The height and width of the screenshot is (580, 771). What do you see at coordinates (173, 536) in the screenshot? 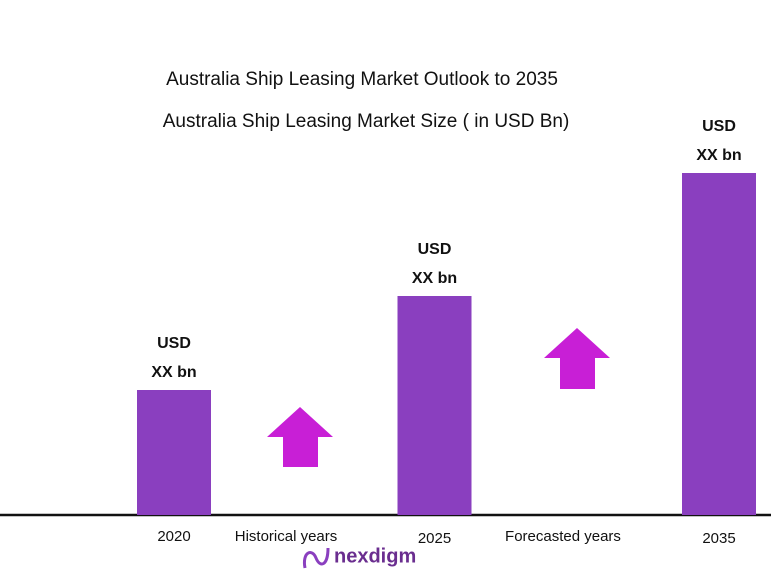
I see `x-tick-label: 2020` at bounding box center [173, 536].